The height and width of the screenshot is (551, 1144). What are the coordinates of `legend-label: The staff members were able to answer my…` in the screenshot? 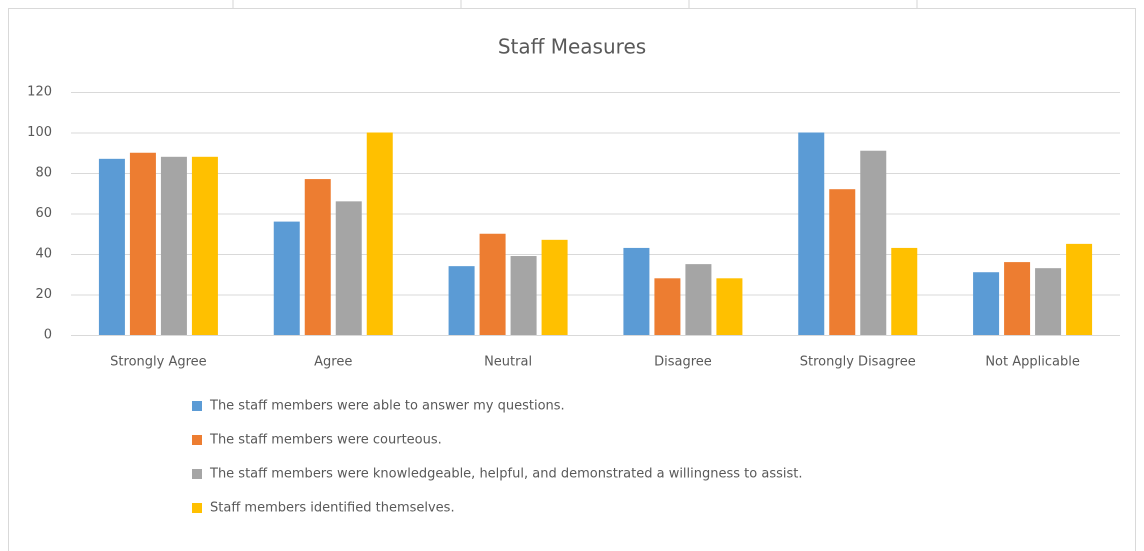 It's located at (387, 406).